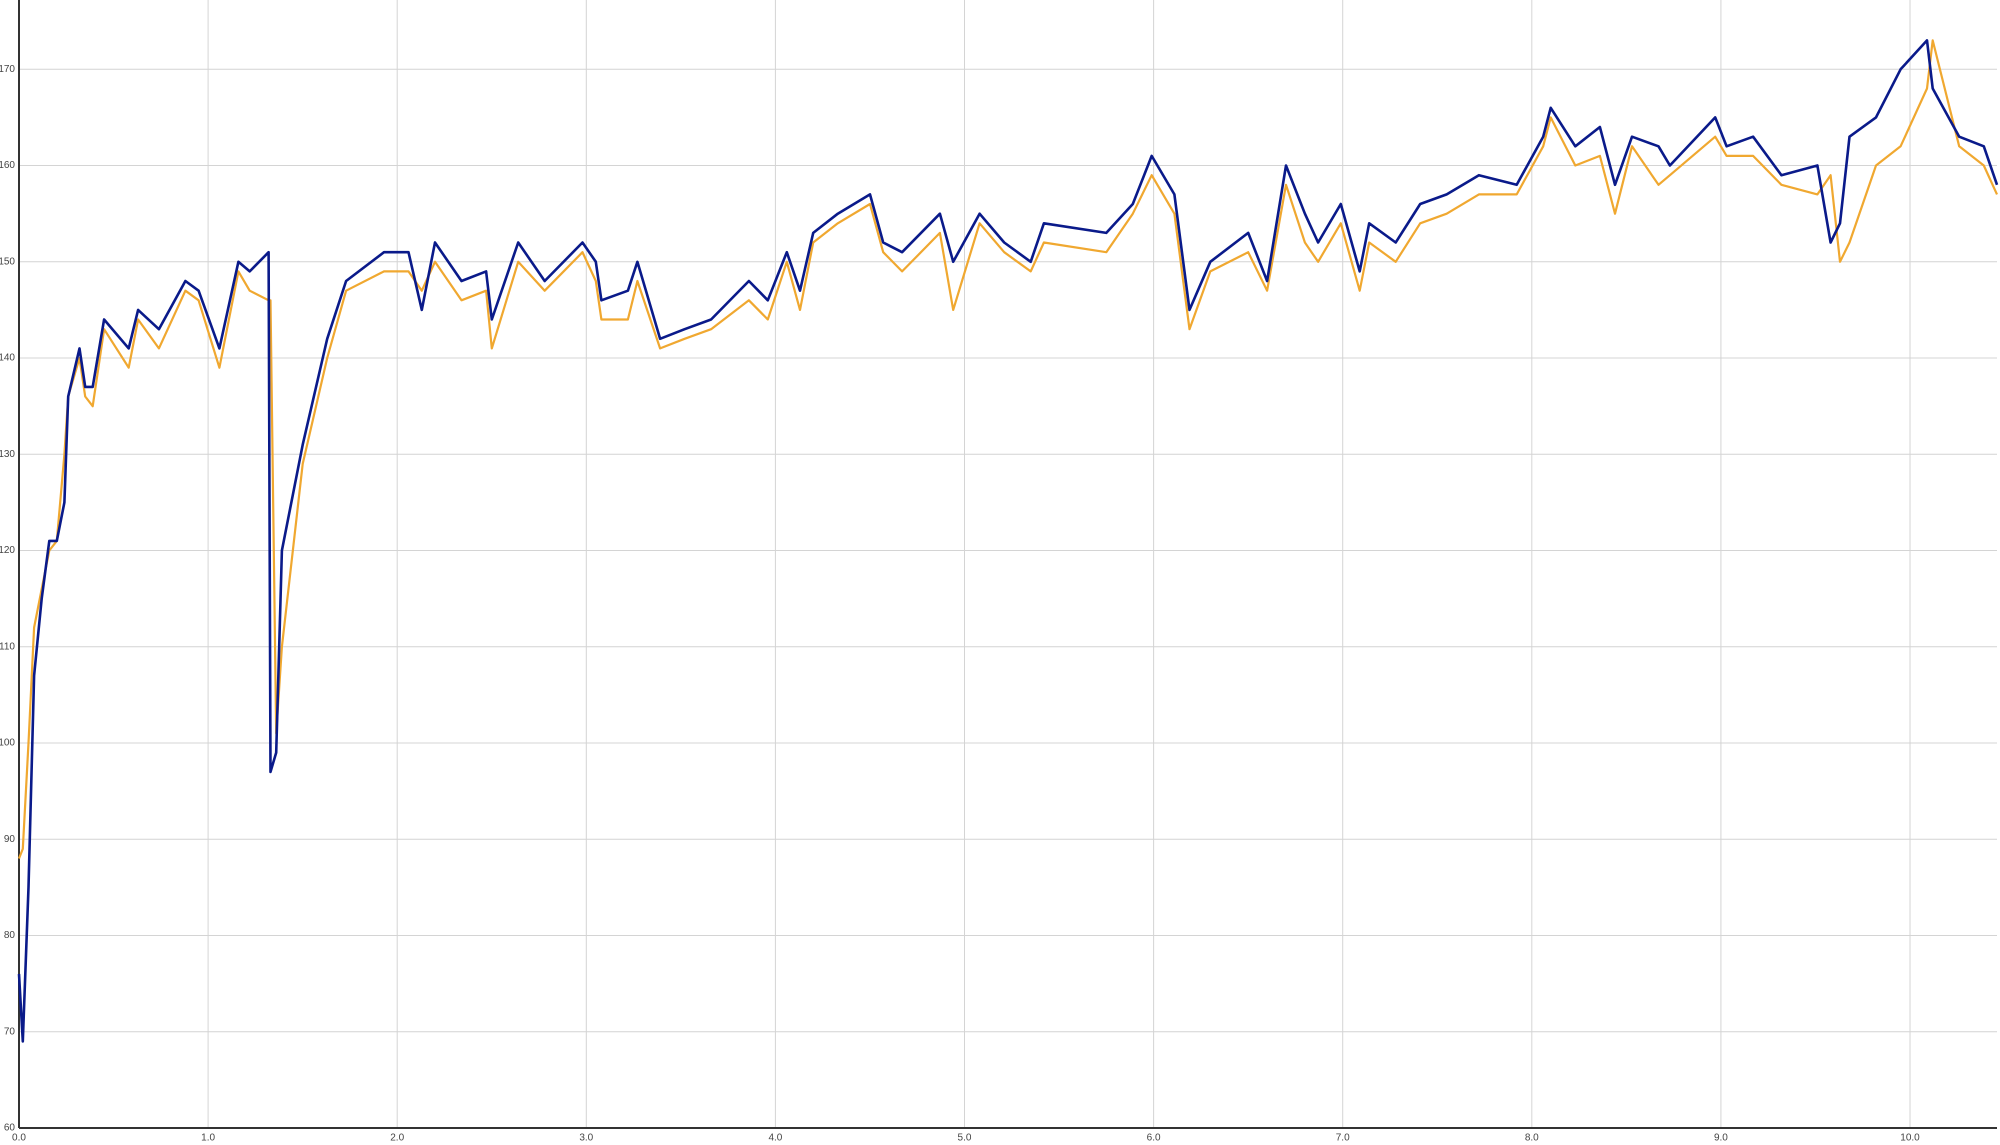 This screenshot has width=2000, height=1145. I want to click on x-tick-label: 2.0, so click(397, 1138).